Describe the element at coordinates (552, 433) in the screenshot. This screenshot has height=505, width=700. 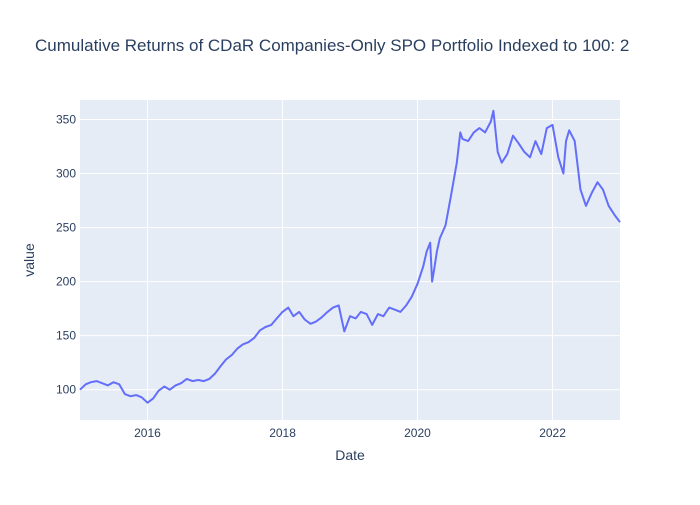
I see `x-tick-label: 2022` at that location.